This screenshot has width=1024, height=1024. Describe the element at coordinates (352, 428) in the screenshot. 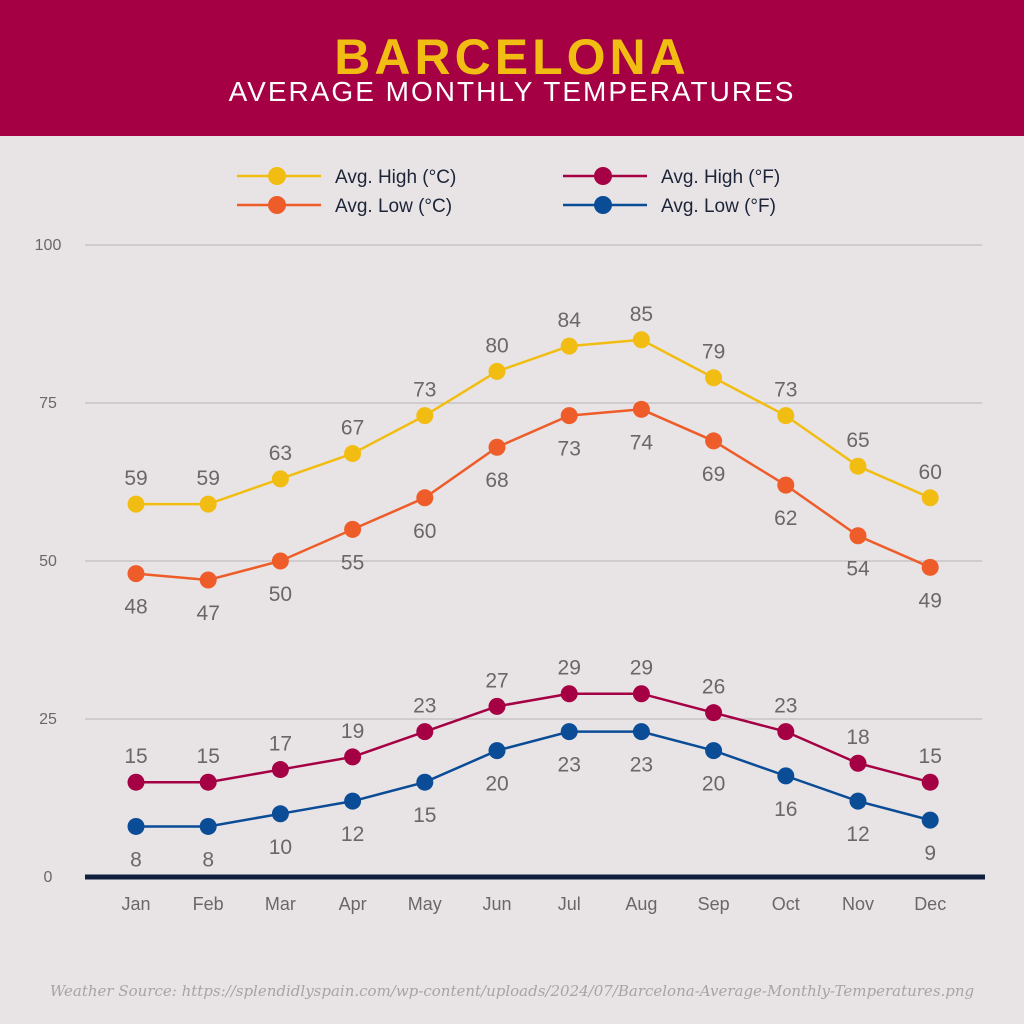

I see `data-label: 67` at that location.